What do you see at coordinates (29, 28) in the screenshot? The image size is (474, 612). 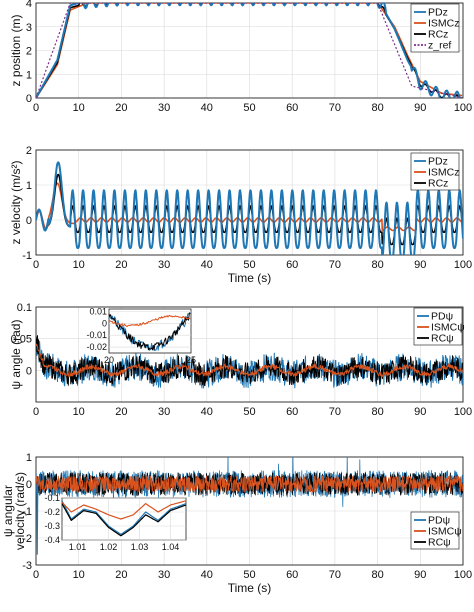 I see `y-tick-label: 3` at bounding box center [29, 28].